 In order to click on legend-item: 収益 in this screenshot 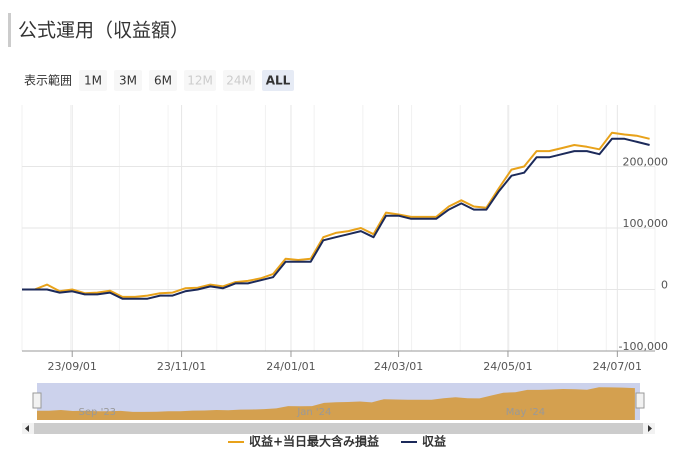, I will do `click(423, 441)`.